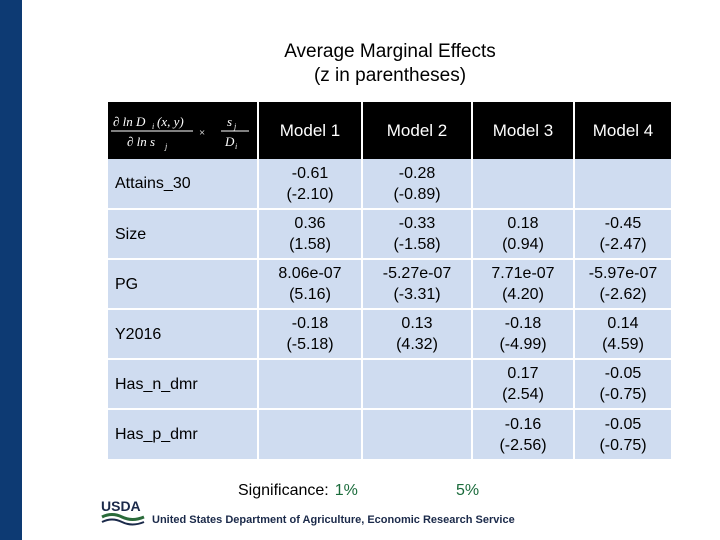 This screenshot has height=540, width=720. What do you see at coordinates (390, 51) in the screenshot?
I see `title-line-1: Average Marginal Effects` at bounding box center [390, 51].